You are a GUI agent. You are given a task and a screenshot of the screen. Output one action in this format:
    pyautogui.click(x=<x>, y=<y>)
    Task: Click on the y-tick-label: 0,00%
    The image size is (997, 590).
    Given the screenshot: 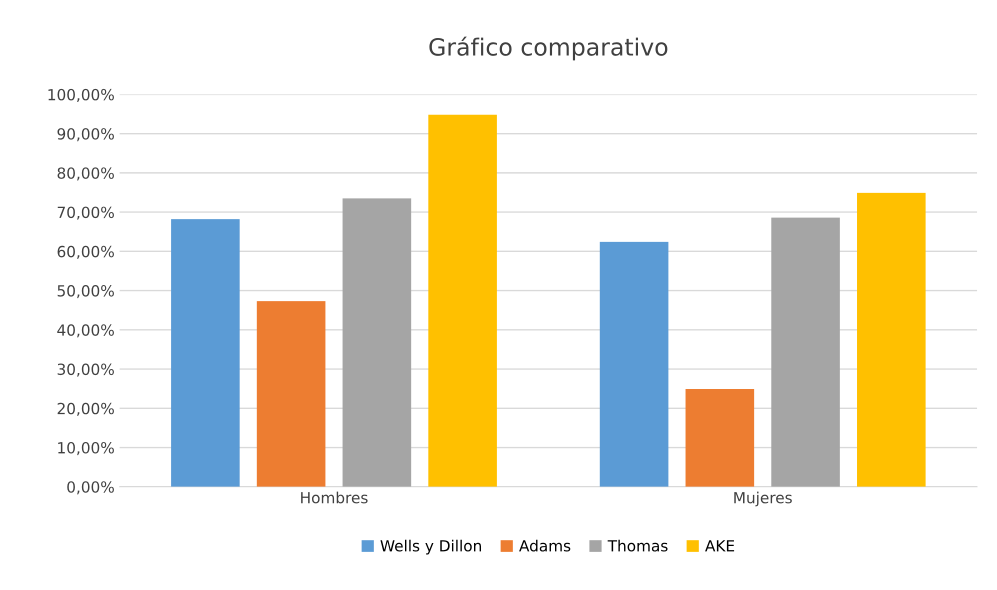 What is the action you would take?
    pyautogui.click(x=90, y=487)
    